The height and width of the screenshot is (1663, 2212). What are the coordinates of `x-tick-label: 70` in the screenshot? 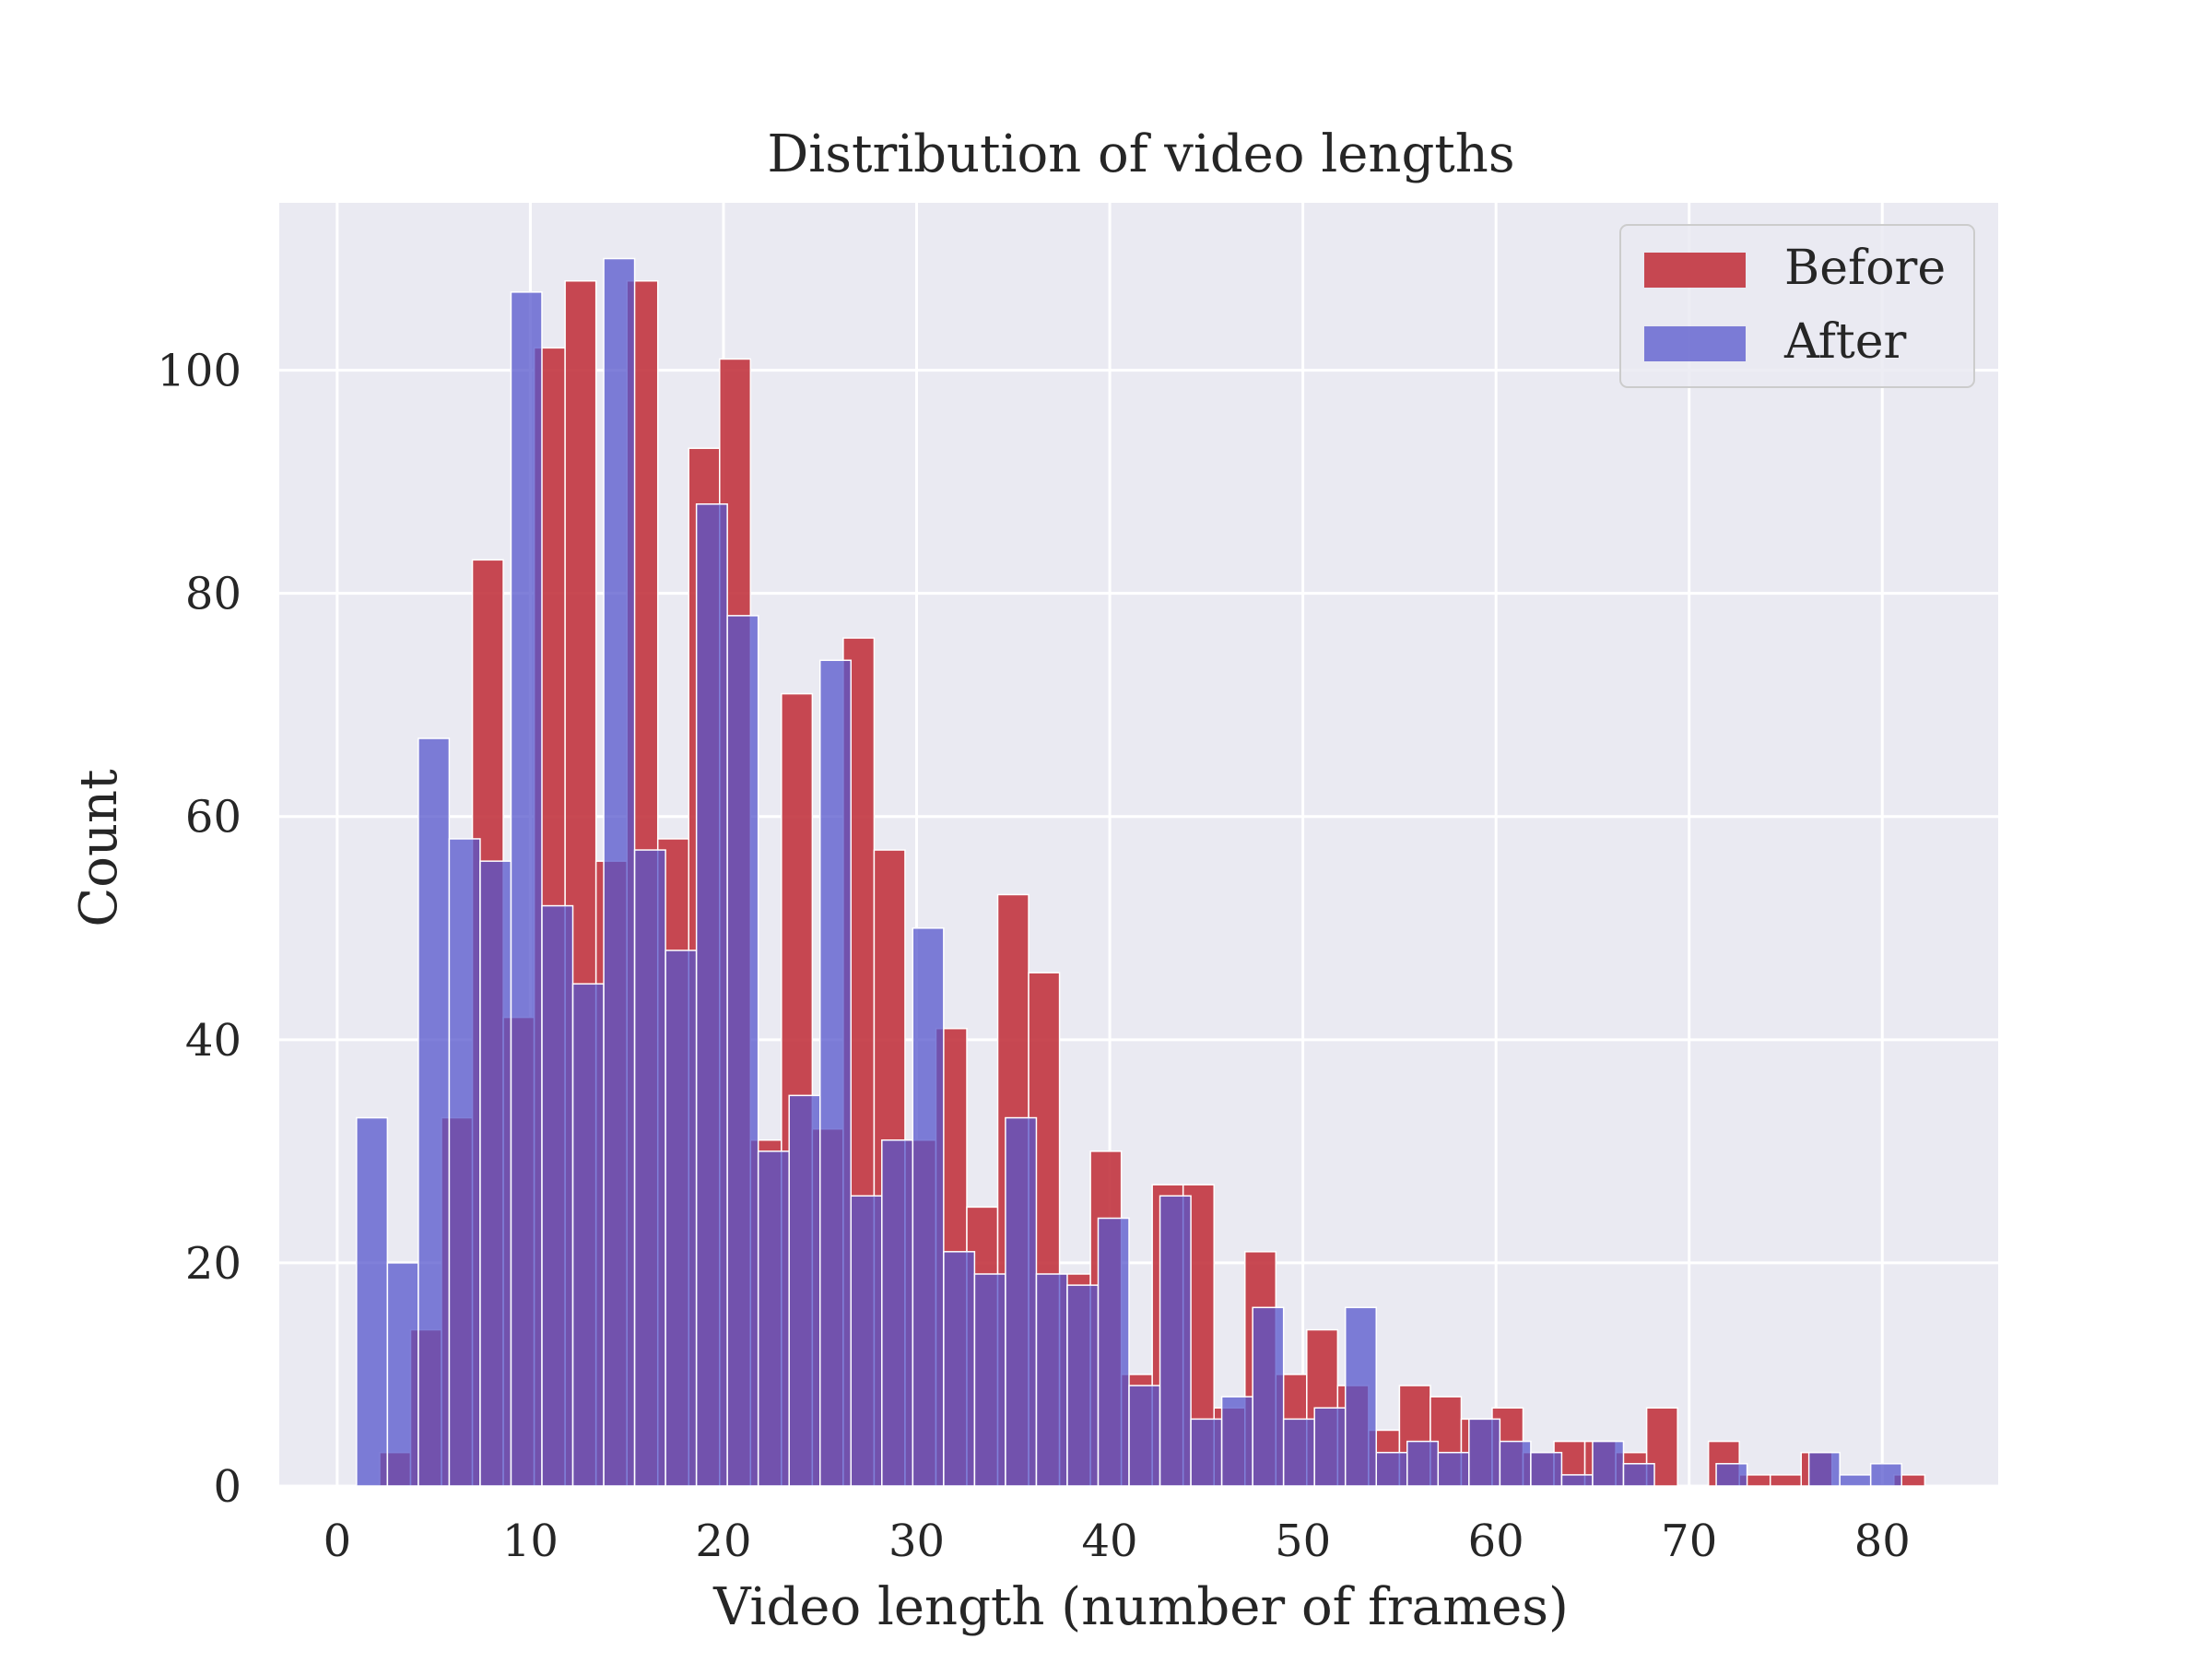 It's located at (1689, 1541).